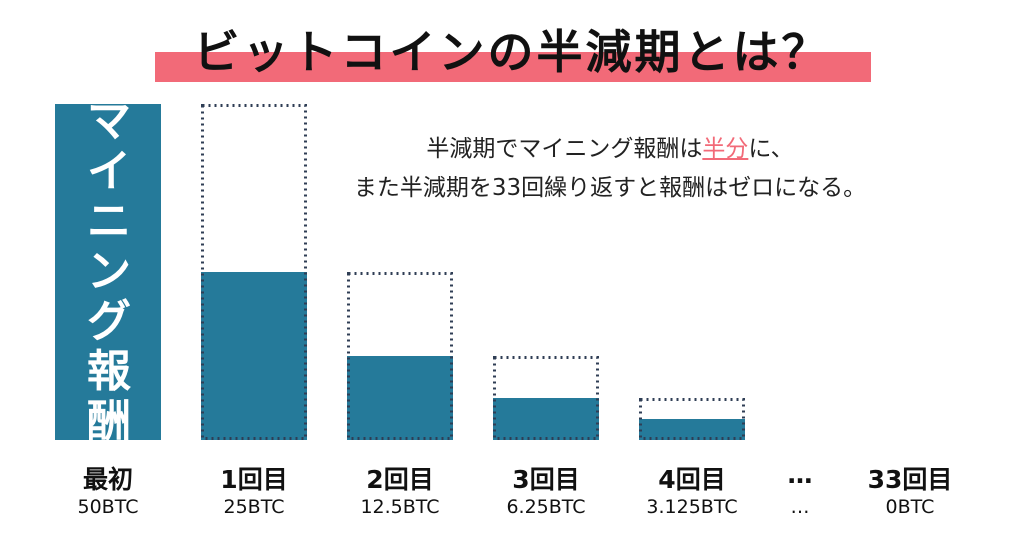 The width and height of the screenshot is (1024, 538). Describe the element at coordinates (109, 121) in the screenshot. I see `y-axis-label-char: マ` at that location.